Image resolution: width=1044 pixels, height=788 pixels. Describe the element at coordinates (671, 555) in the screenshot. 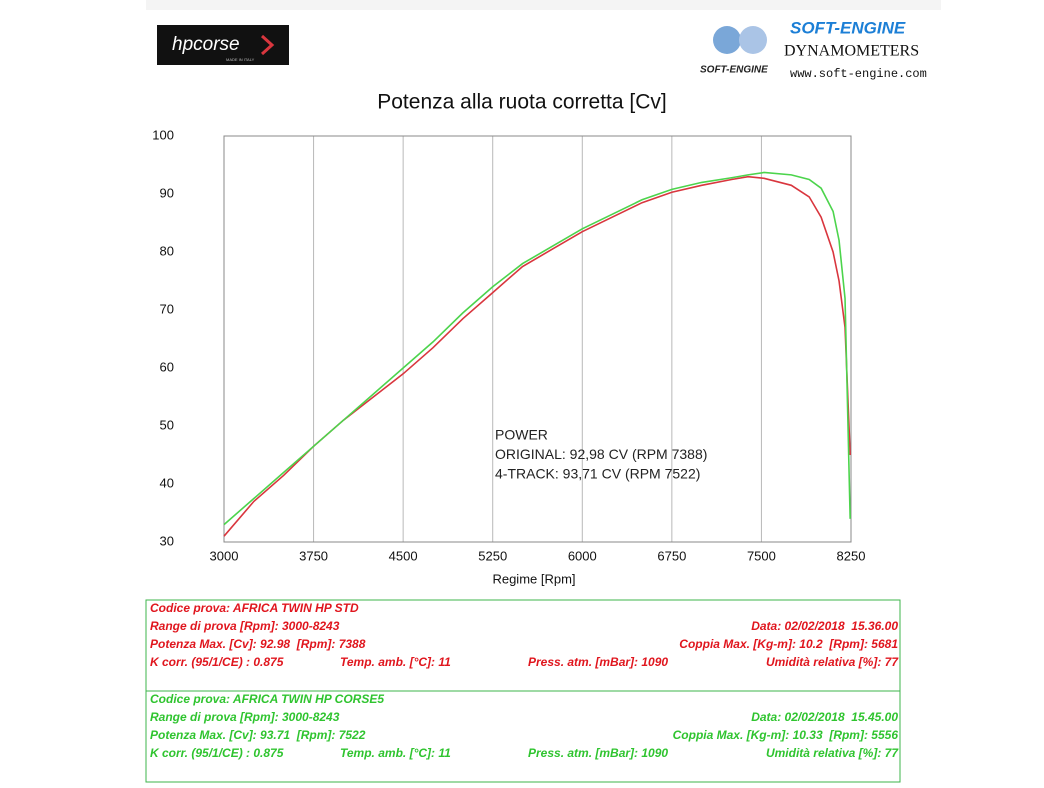

I see `x-tick-label: 6750` at that location.